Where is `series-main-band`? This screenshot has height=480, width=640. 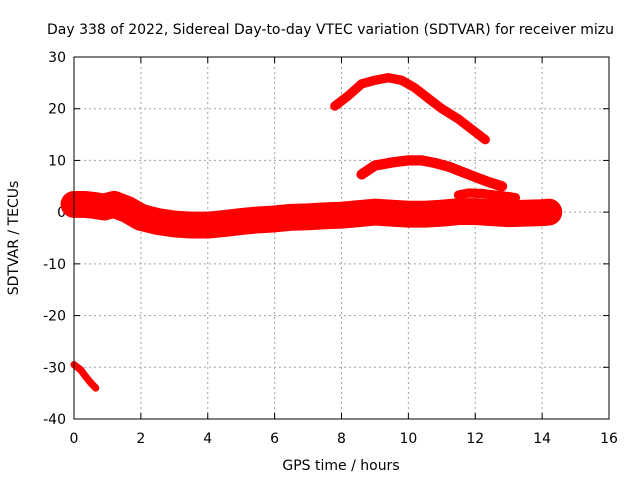 series-main-band is located at coordinates (311, 214).